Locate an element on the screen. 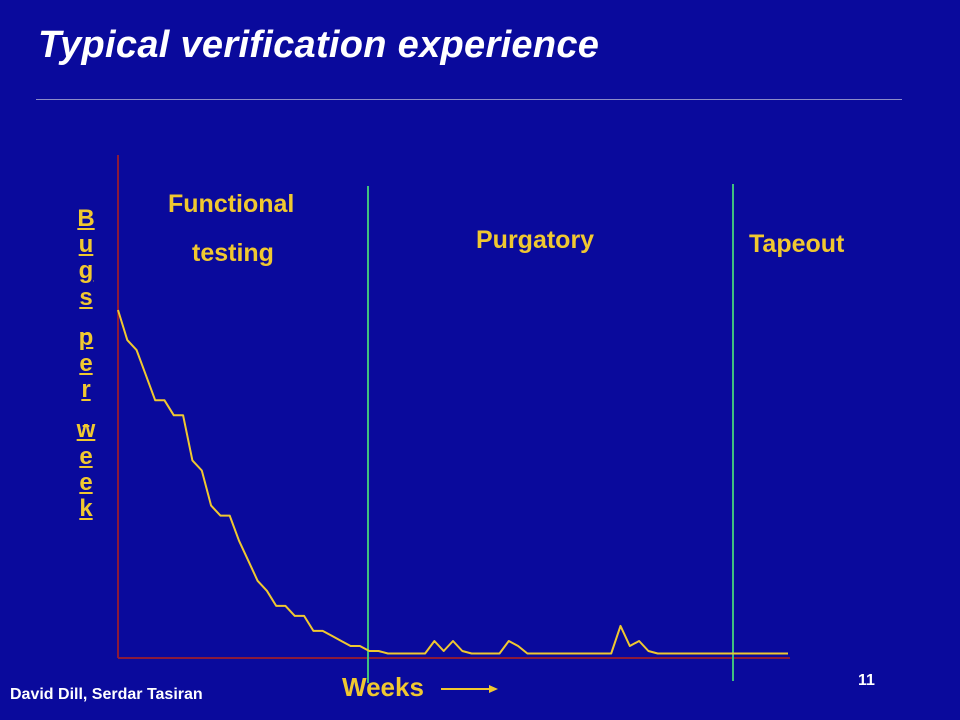 The image size is (960, 720). title-divider is located at coordinates (469, 99).